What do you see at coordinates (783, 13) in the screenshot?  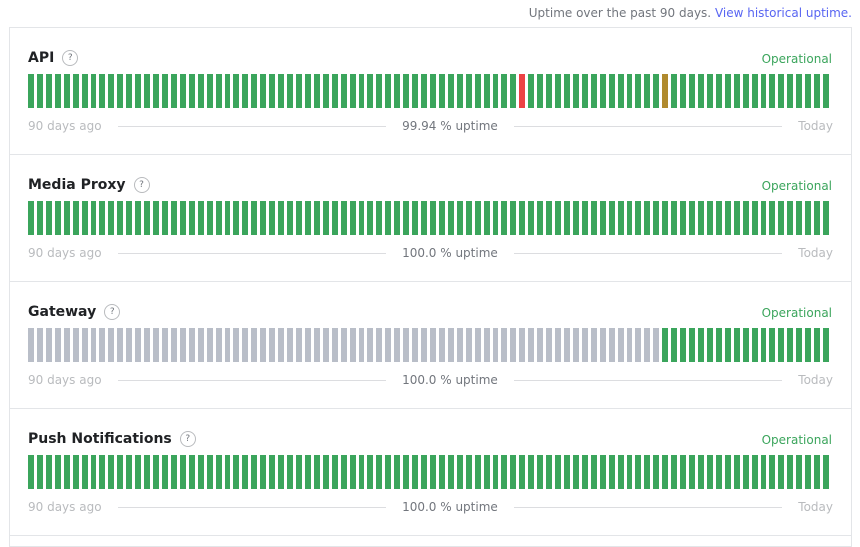 I see `history-link: View historical uptime.` at bounding box center [783, 13].